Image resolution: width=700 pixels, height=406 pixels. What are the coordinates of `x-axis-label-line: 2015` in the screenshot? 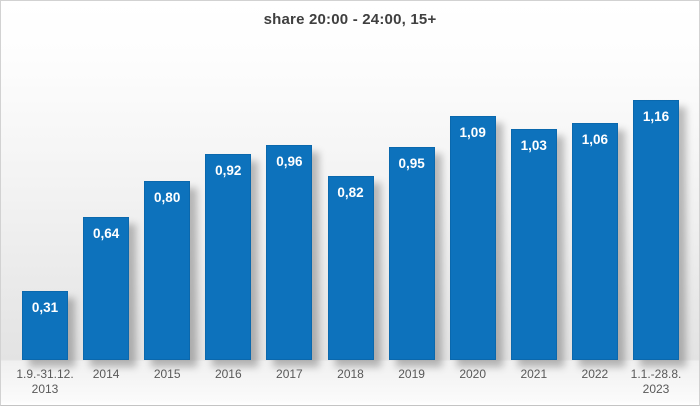 It's located at (167, 374).